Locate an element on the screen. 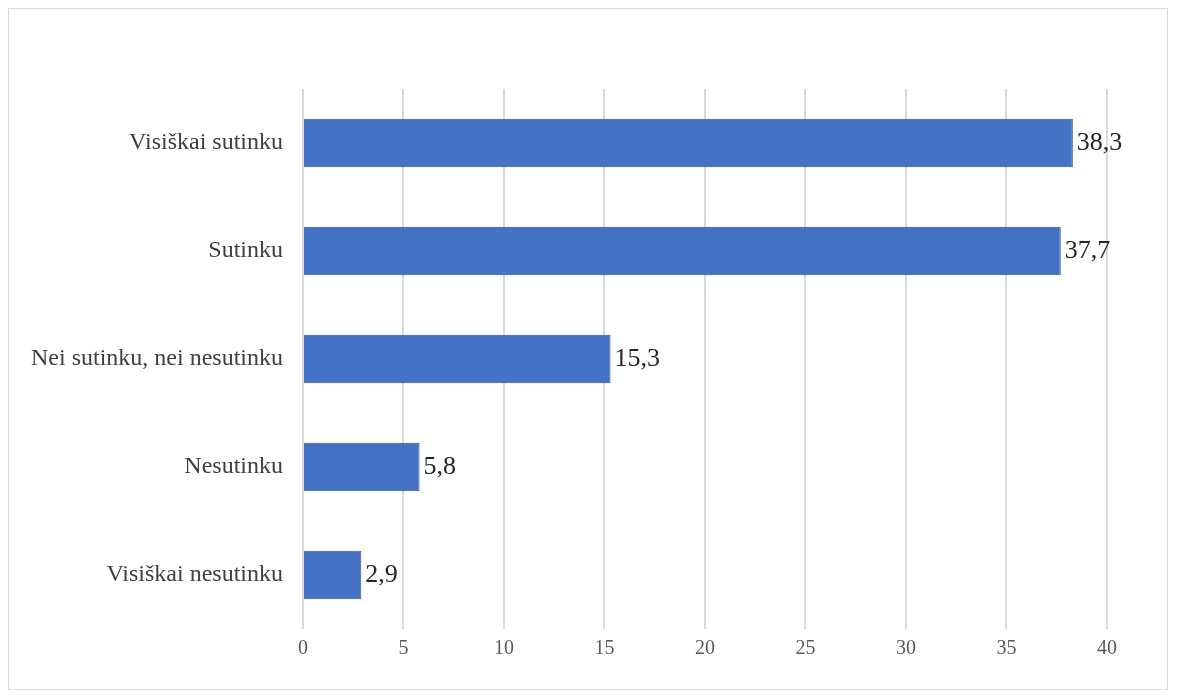  data-label: 15,3 is located at coordinates (637, 357).